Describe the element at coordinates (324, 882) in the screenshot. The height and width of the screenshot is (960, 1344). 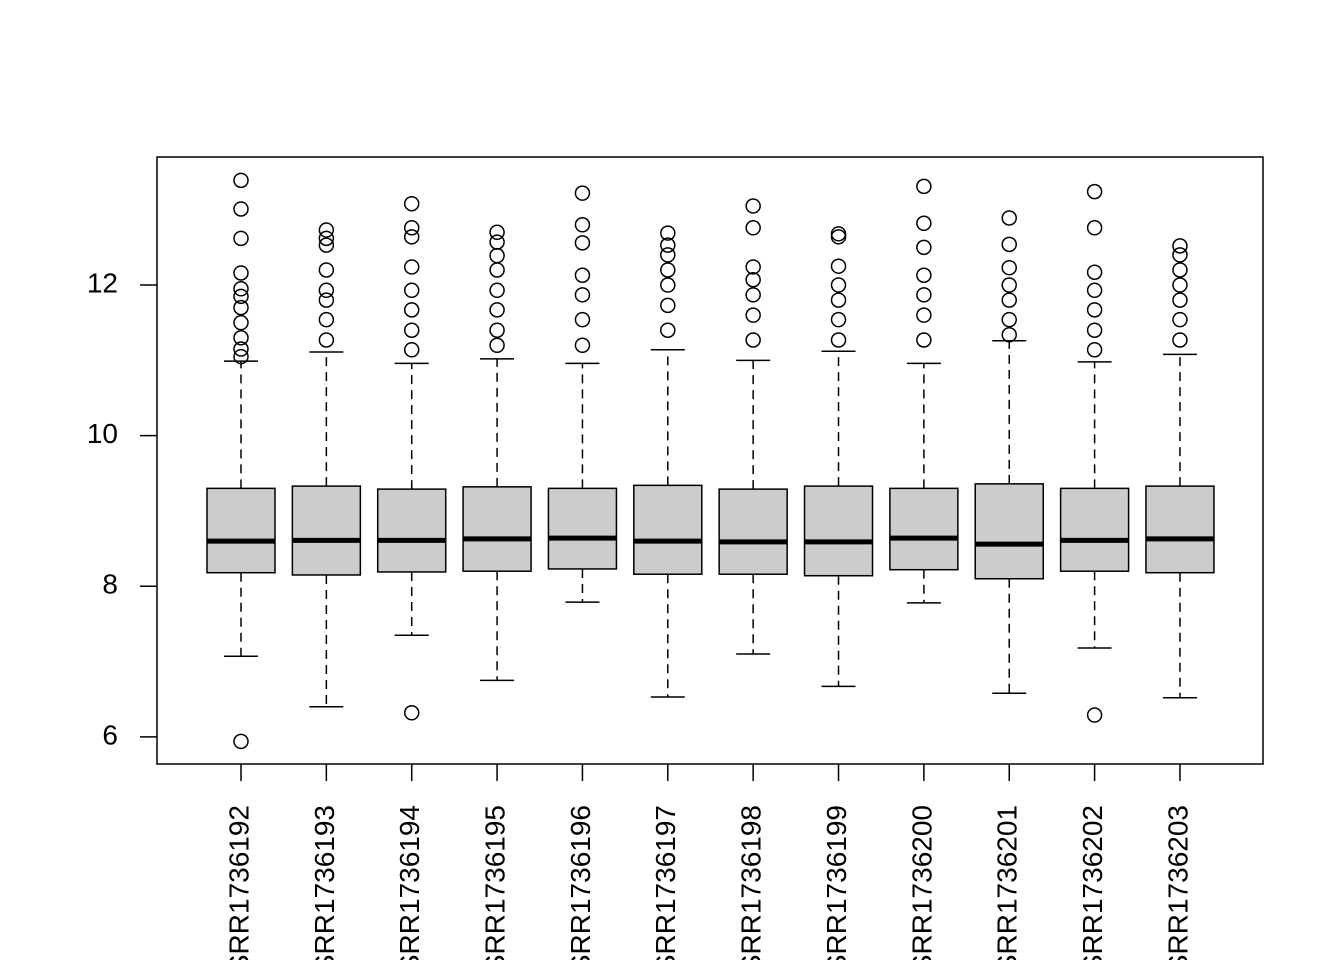
I see `x-tick-label: SRR1736193` at that location.